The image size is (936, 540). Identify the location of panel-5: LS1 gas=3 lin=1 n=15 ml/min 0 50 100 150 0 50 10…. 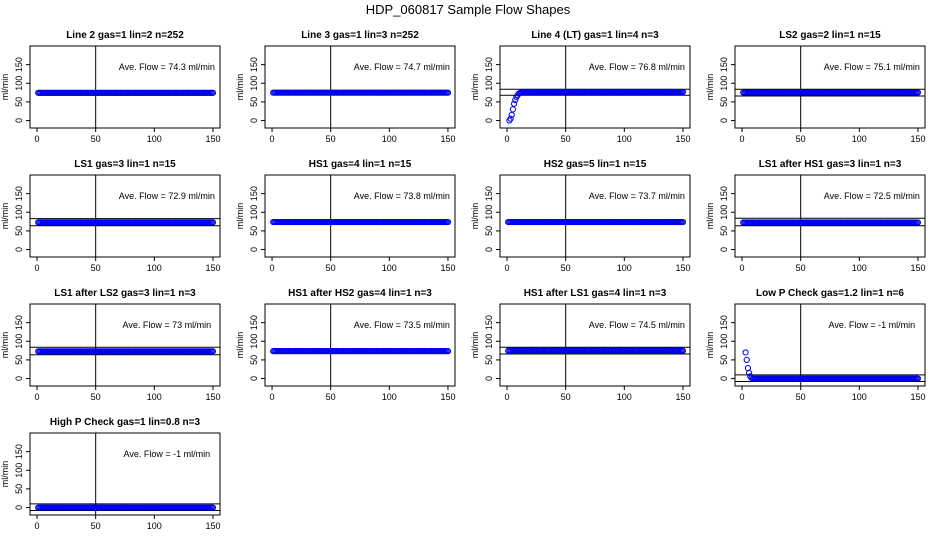
(110, 216).